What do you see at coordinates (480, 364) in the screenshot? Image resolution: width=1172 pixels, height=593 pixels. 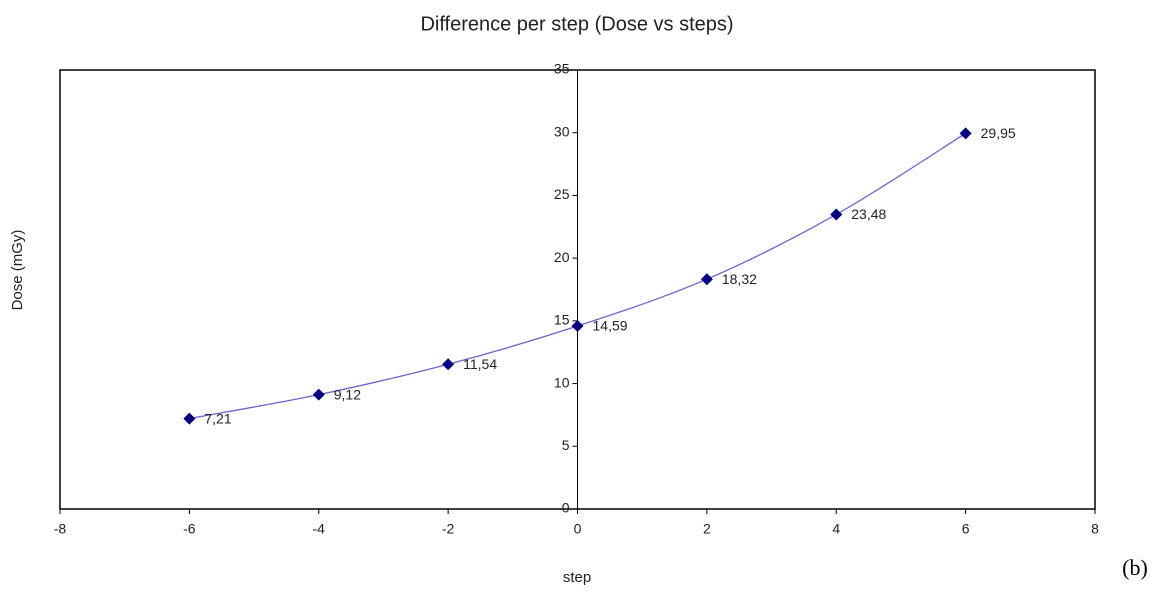 I see `data-label: 11,54` at bounding box center [480, 364].